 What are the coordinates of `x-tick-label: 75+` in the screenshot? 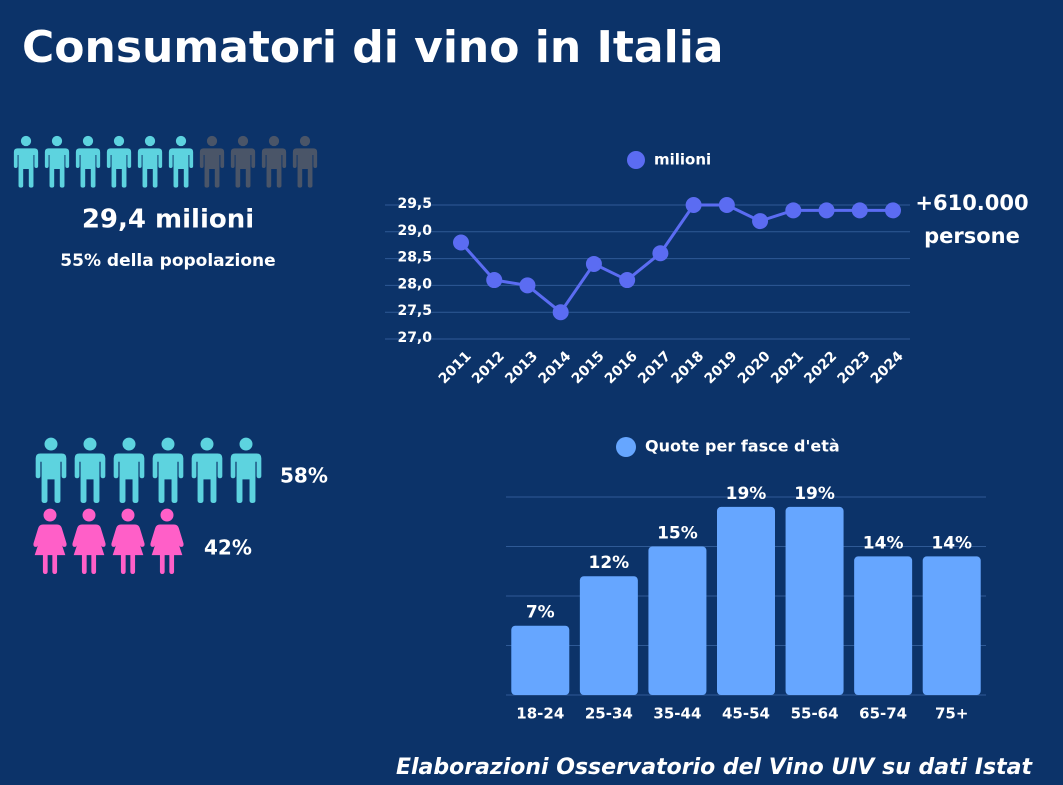 It's located at (951, 714).